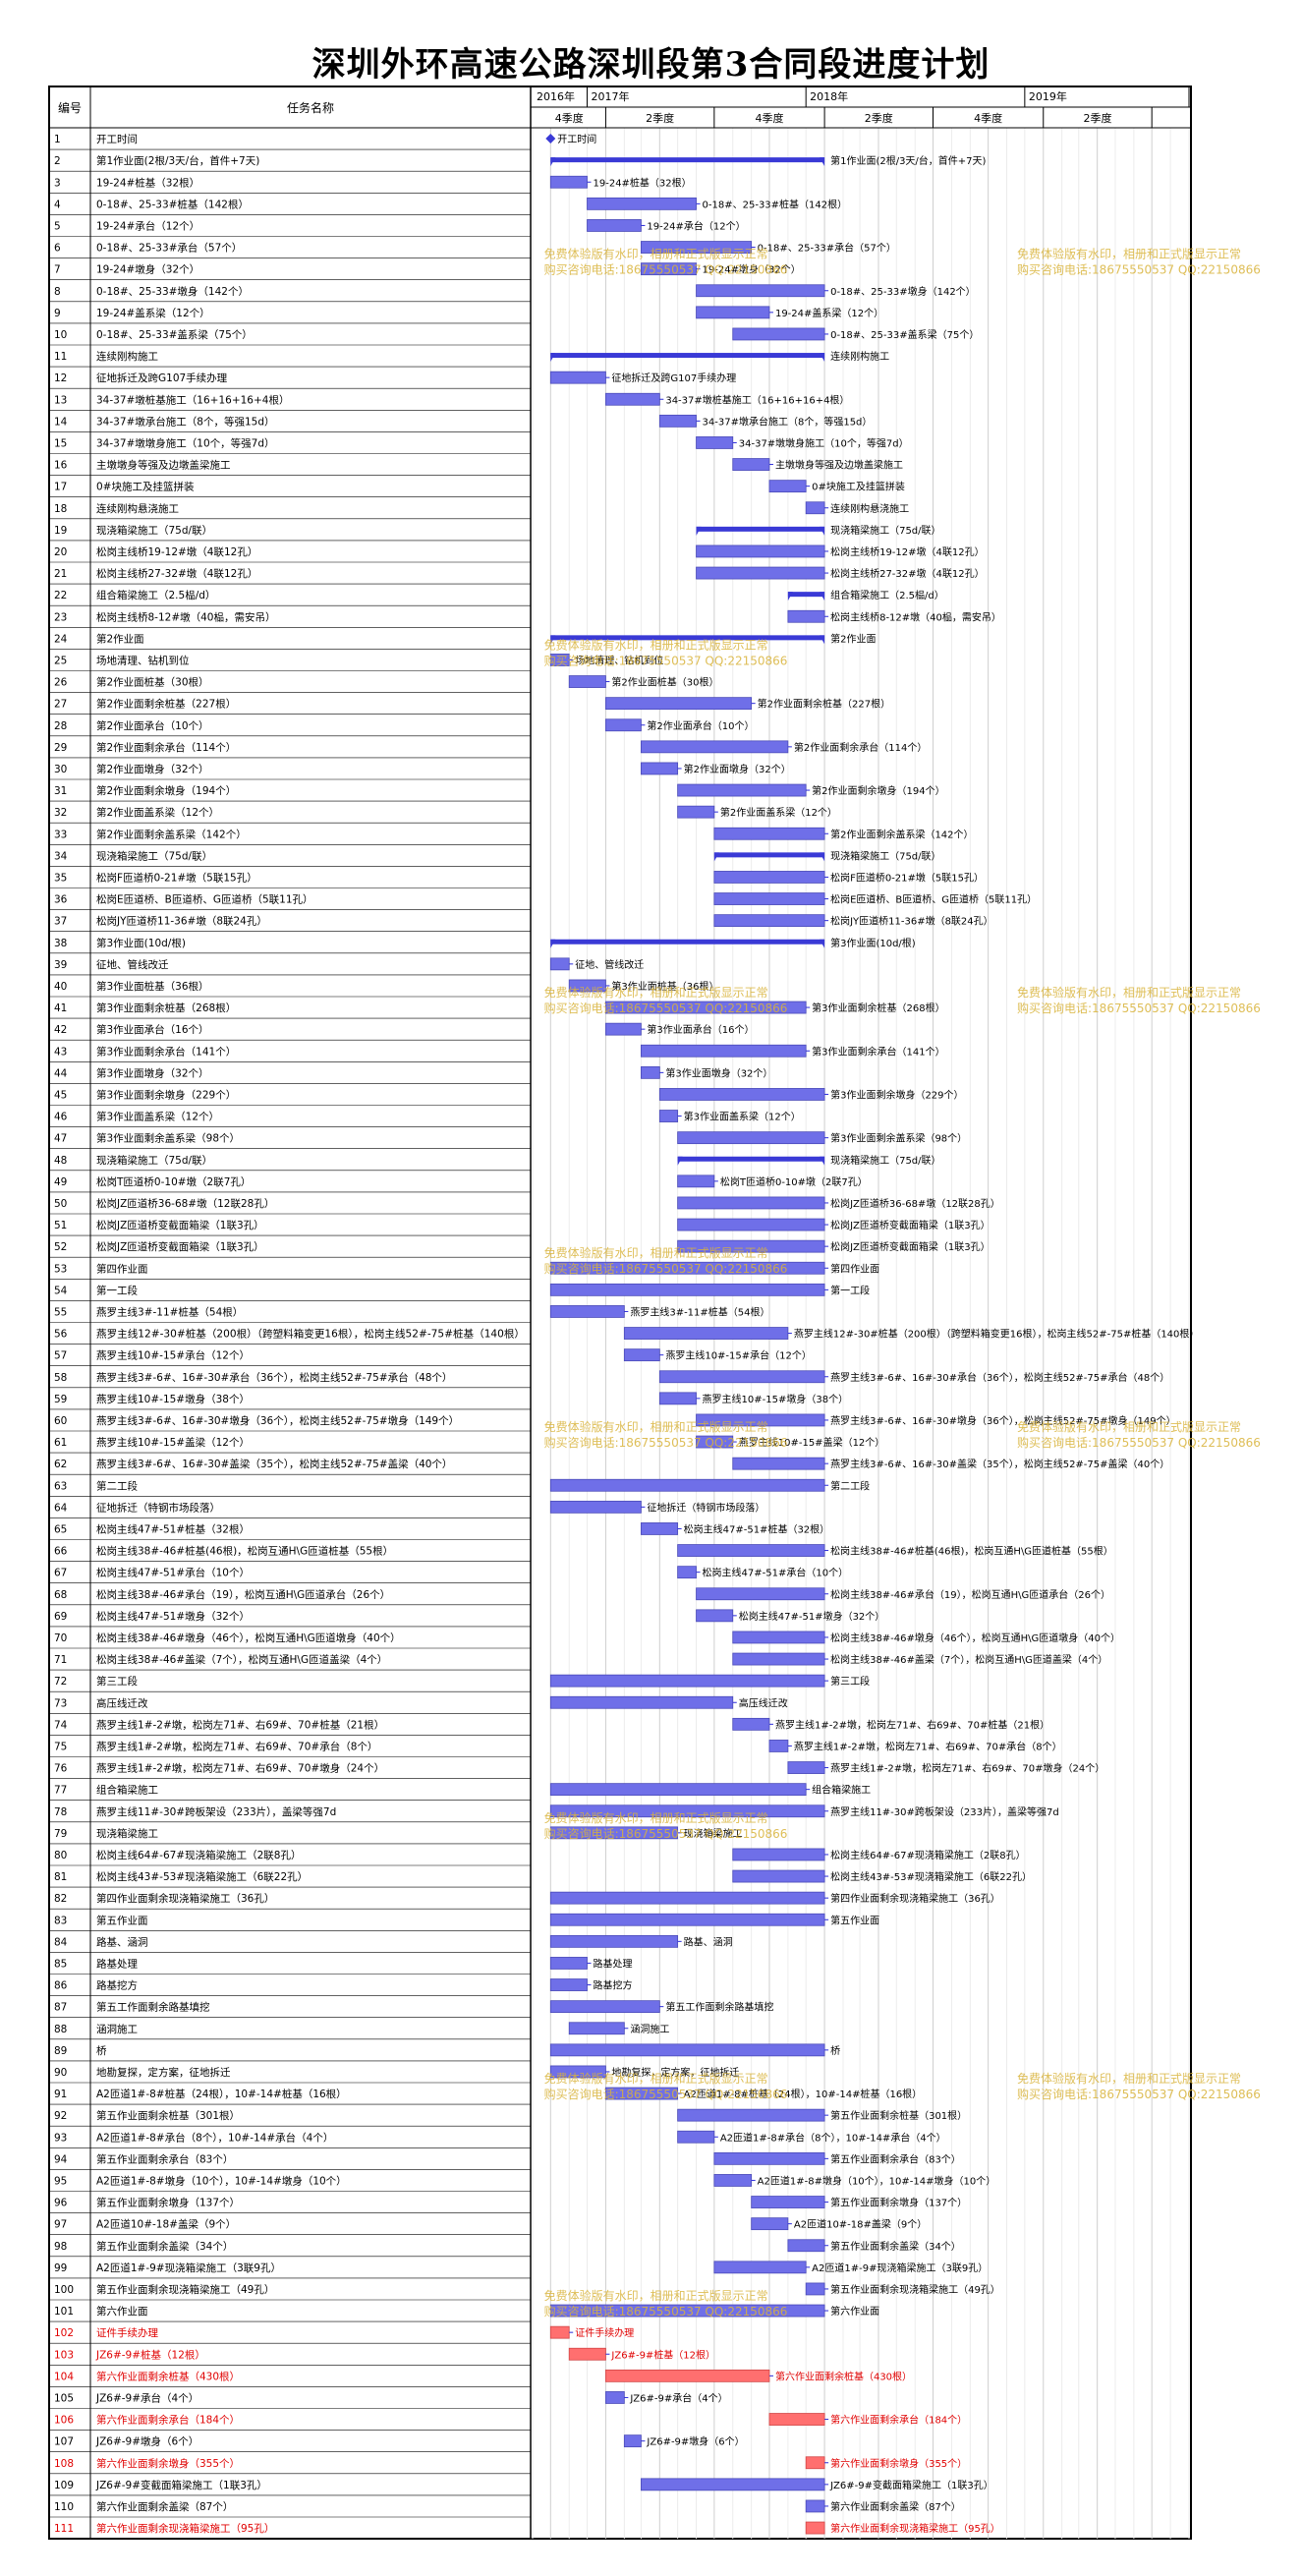 The image size is (1302, 2576). Describe the element at coordinates (898, 2116) in the screenshot. I see `bar-label: 第五作业面剩余桩基（301根）` at that location.